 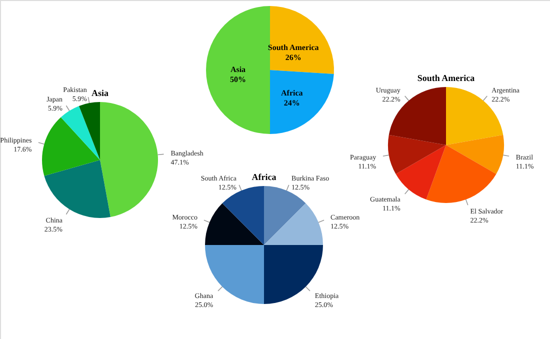 What do you see at coordinates (292, 93) in the screenshot?
I see `slice-label: Africa` at bounding box center [292, 93].